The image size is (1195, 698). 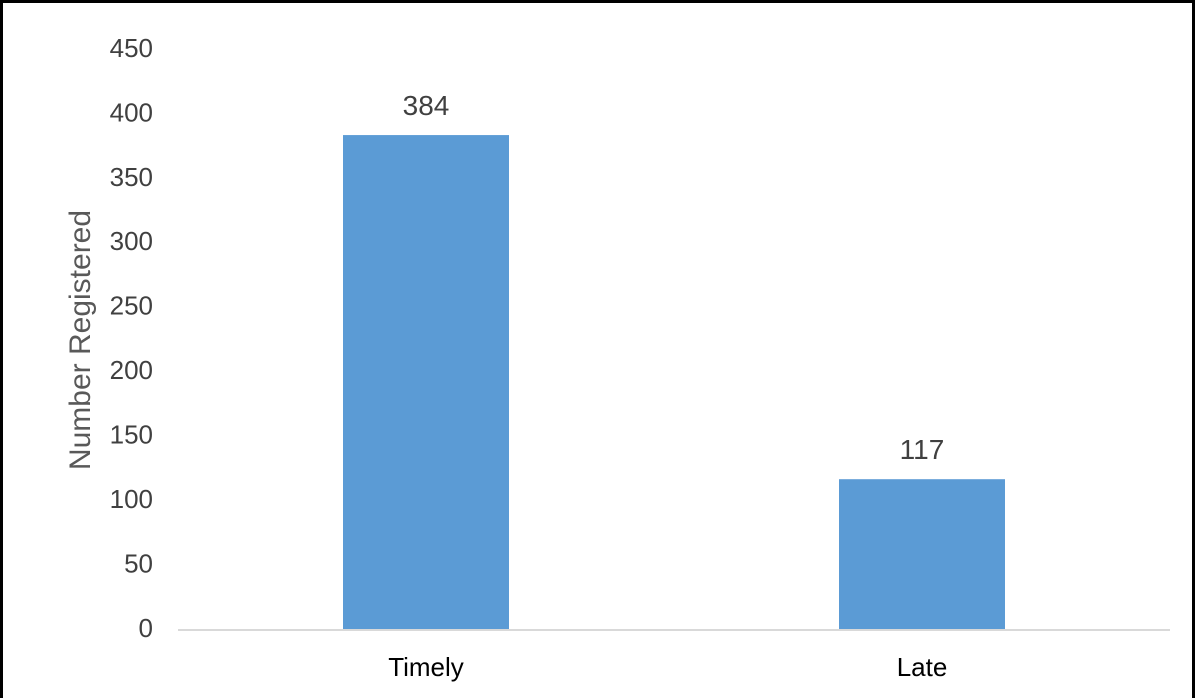 I want to click on y-axis-title: Number Registered, so click(x=80, y=340).